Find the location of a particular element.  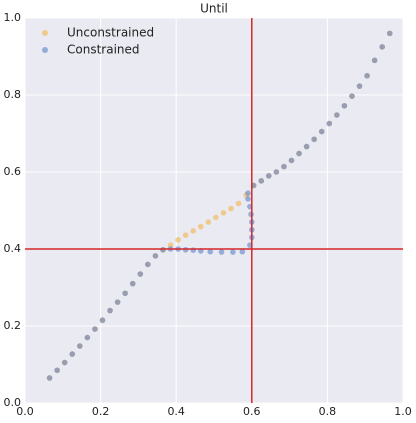

y-tick-label: 0.6 is located at coordinates (13, 171).